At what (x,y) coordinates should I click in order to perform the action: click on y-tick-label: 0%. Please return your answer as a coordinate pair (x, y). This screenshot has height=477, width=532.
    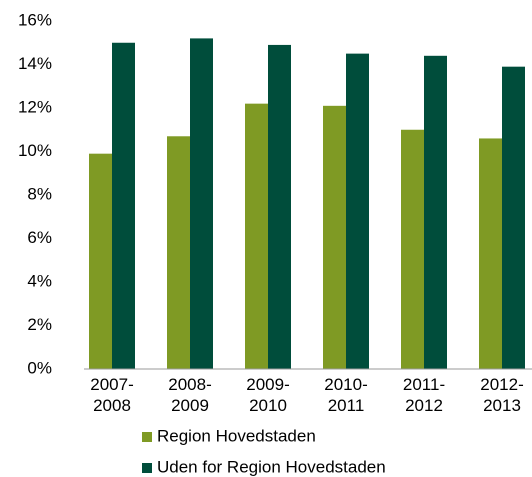
    Looking at the image, I should click on (39, 367).